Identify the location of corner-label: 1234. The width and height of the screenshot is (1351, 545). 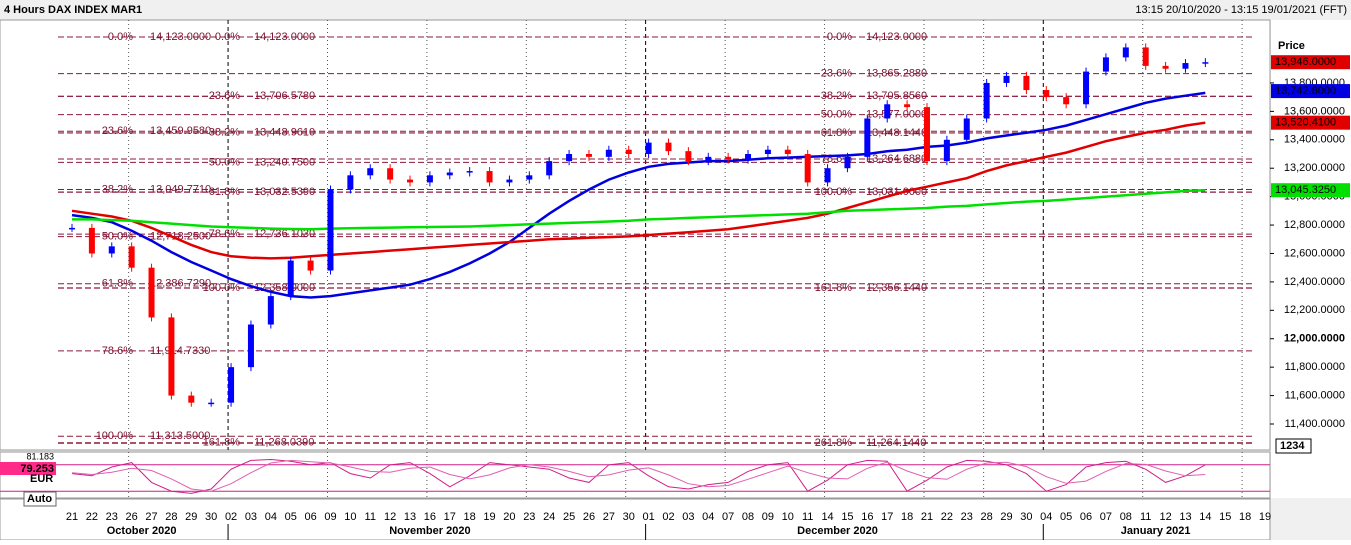
(1292, 446).